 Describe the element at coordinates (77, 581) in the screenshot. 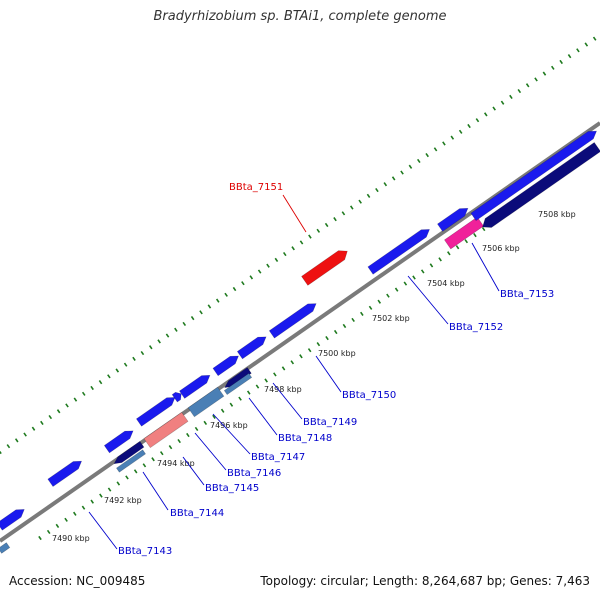

I see `accession-text: Accession: NC_009485` at that location.